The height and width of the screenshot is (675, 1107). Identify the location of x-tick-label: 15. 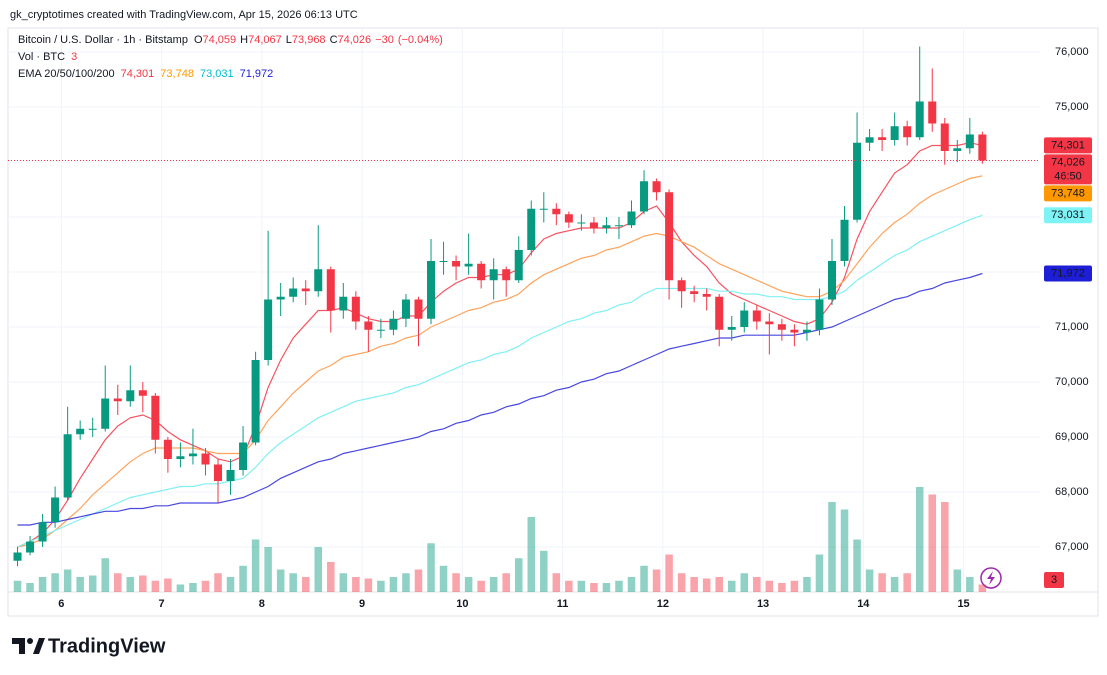
(963, 604).